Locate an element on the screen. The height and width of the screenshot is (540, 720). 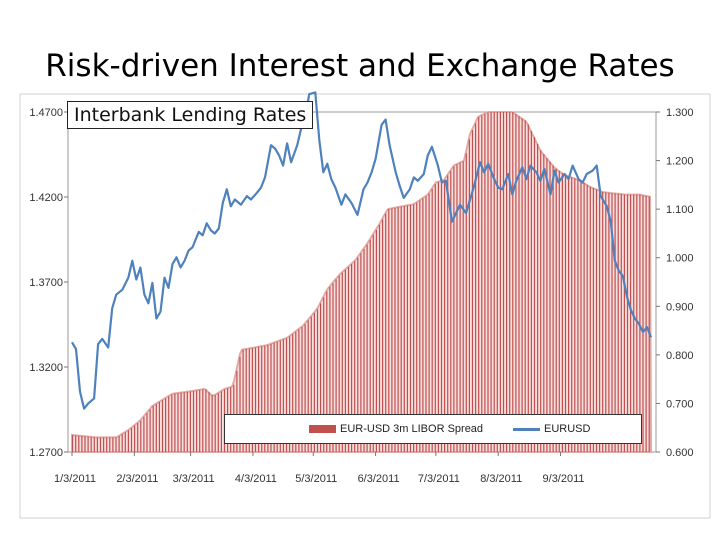
x-tick-label-8: 9/3/2011 is located at coordinates (564, 479).